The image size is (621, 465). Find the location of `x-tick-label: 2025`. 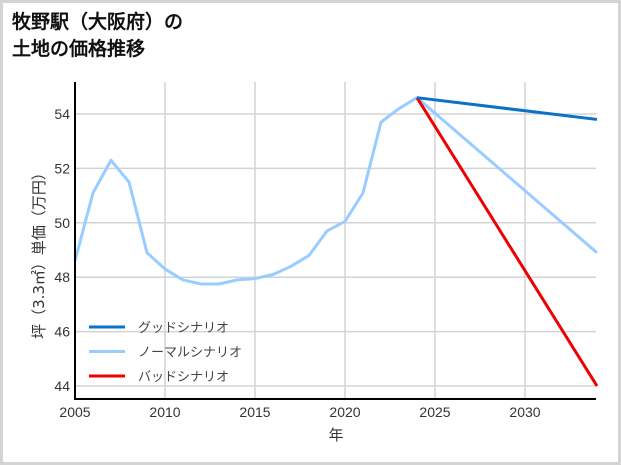

x-tick-label: 2025 is located at coordinates (434, 412).